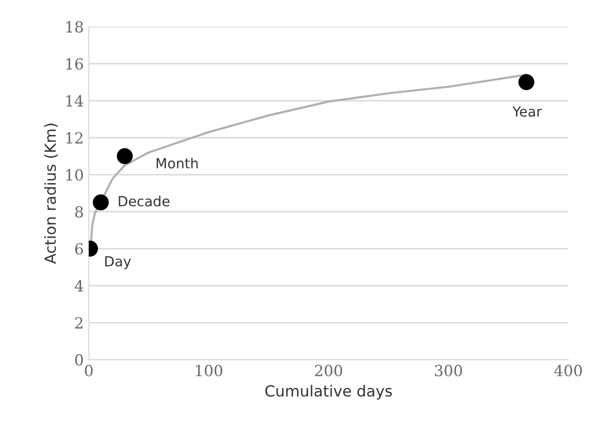 The height and width of the screenshot is (444, 592). What do you see at coordinates (79, 286) in the screenshot?
I see `y-tick-label: 4` at bounding box center [79, 286].